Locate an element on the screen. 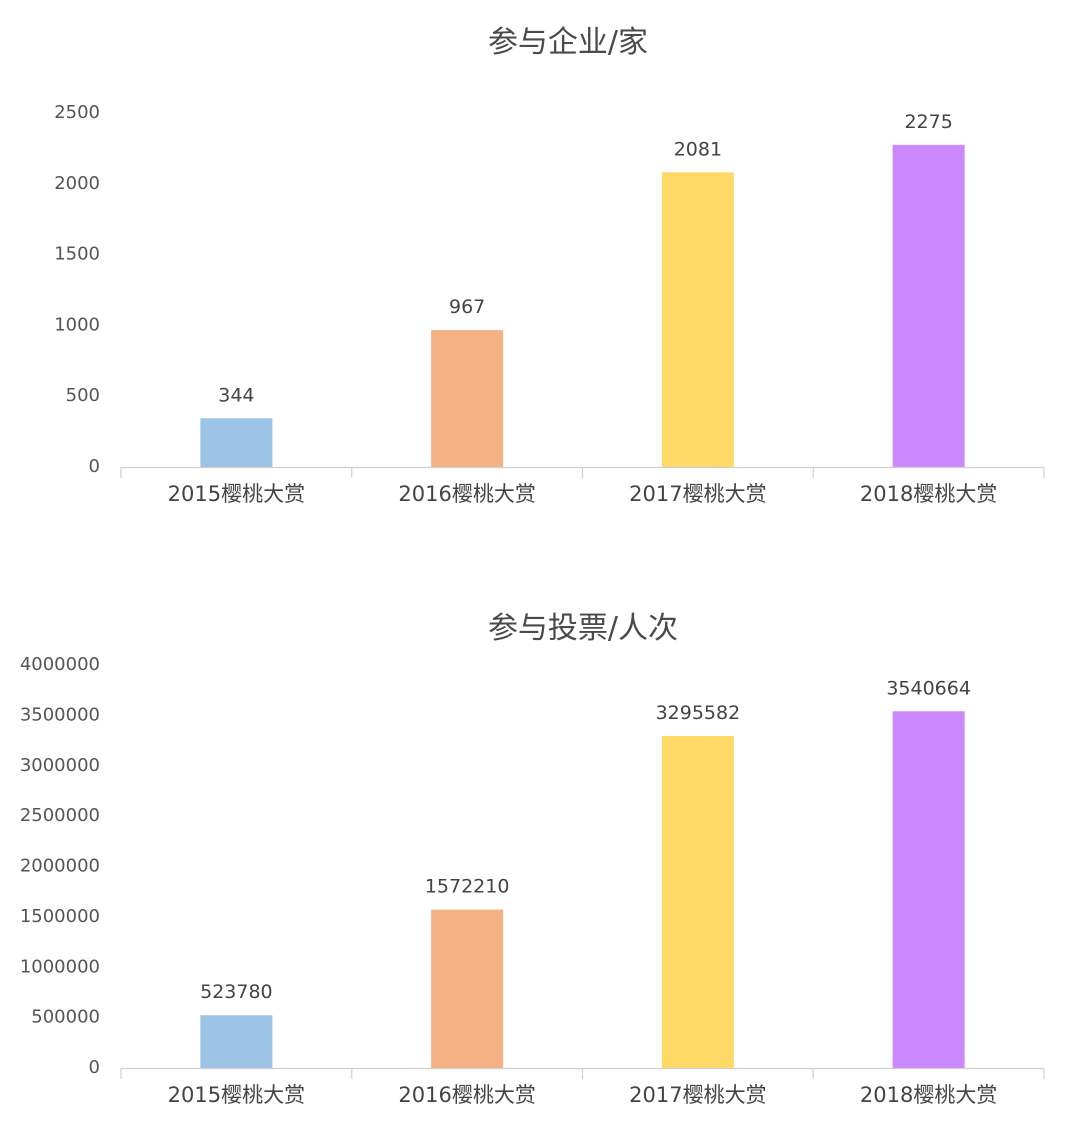 This screenshot has height=1129, width=1080. y-tick-label: 500 is located at coordinates (83, 395).